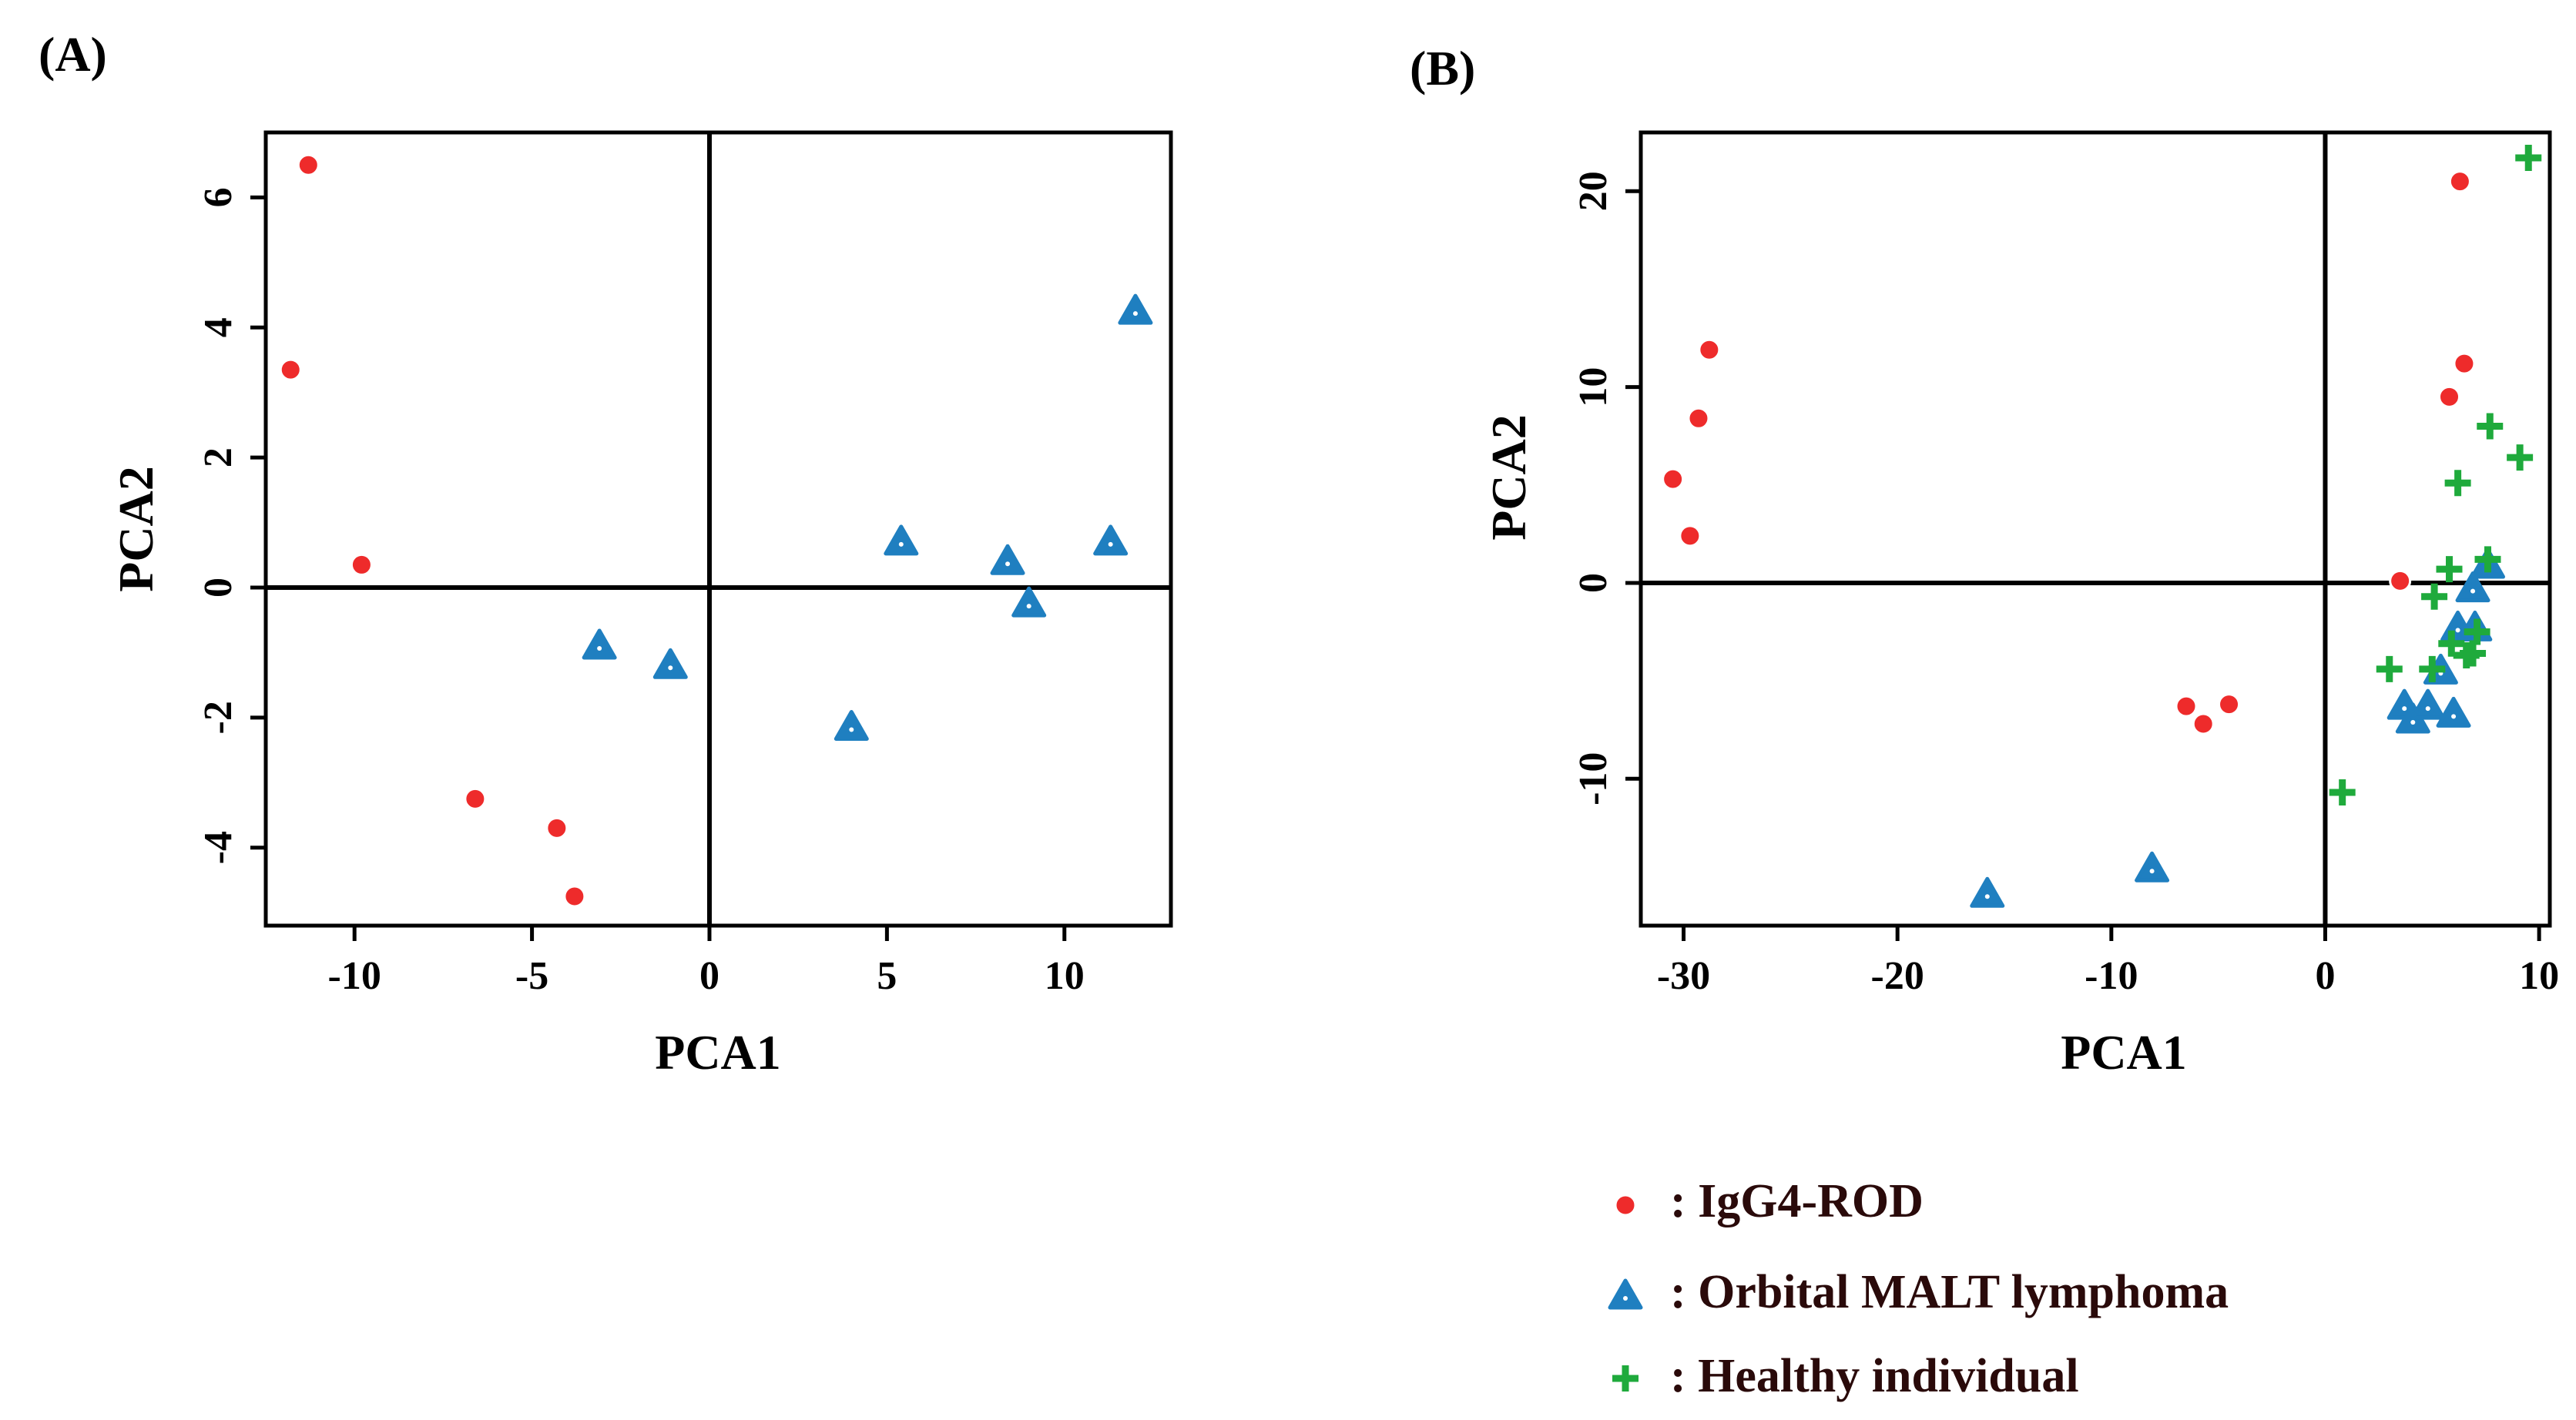  Describe the element at coordinates (1593, 191) in the screenshot. I see `panel-b-y-tick-label: 20` at that location.